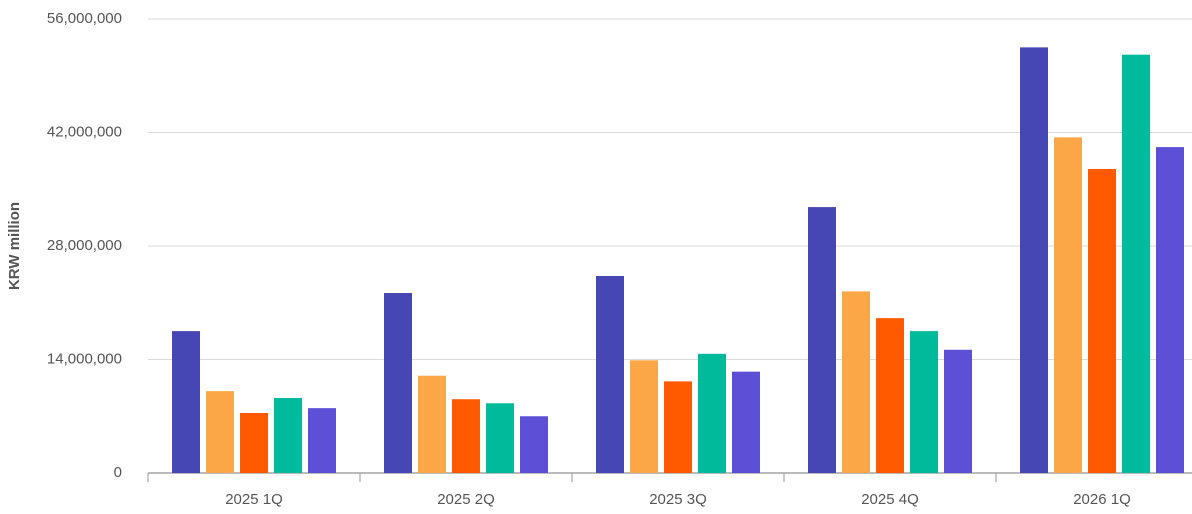  Describe the element at coordinates (84, 18) in the screenshot. I see `y-tick-label: 56,000,000` at that location.